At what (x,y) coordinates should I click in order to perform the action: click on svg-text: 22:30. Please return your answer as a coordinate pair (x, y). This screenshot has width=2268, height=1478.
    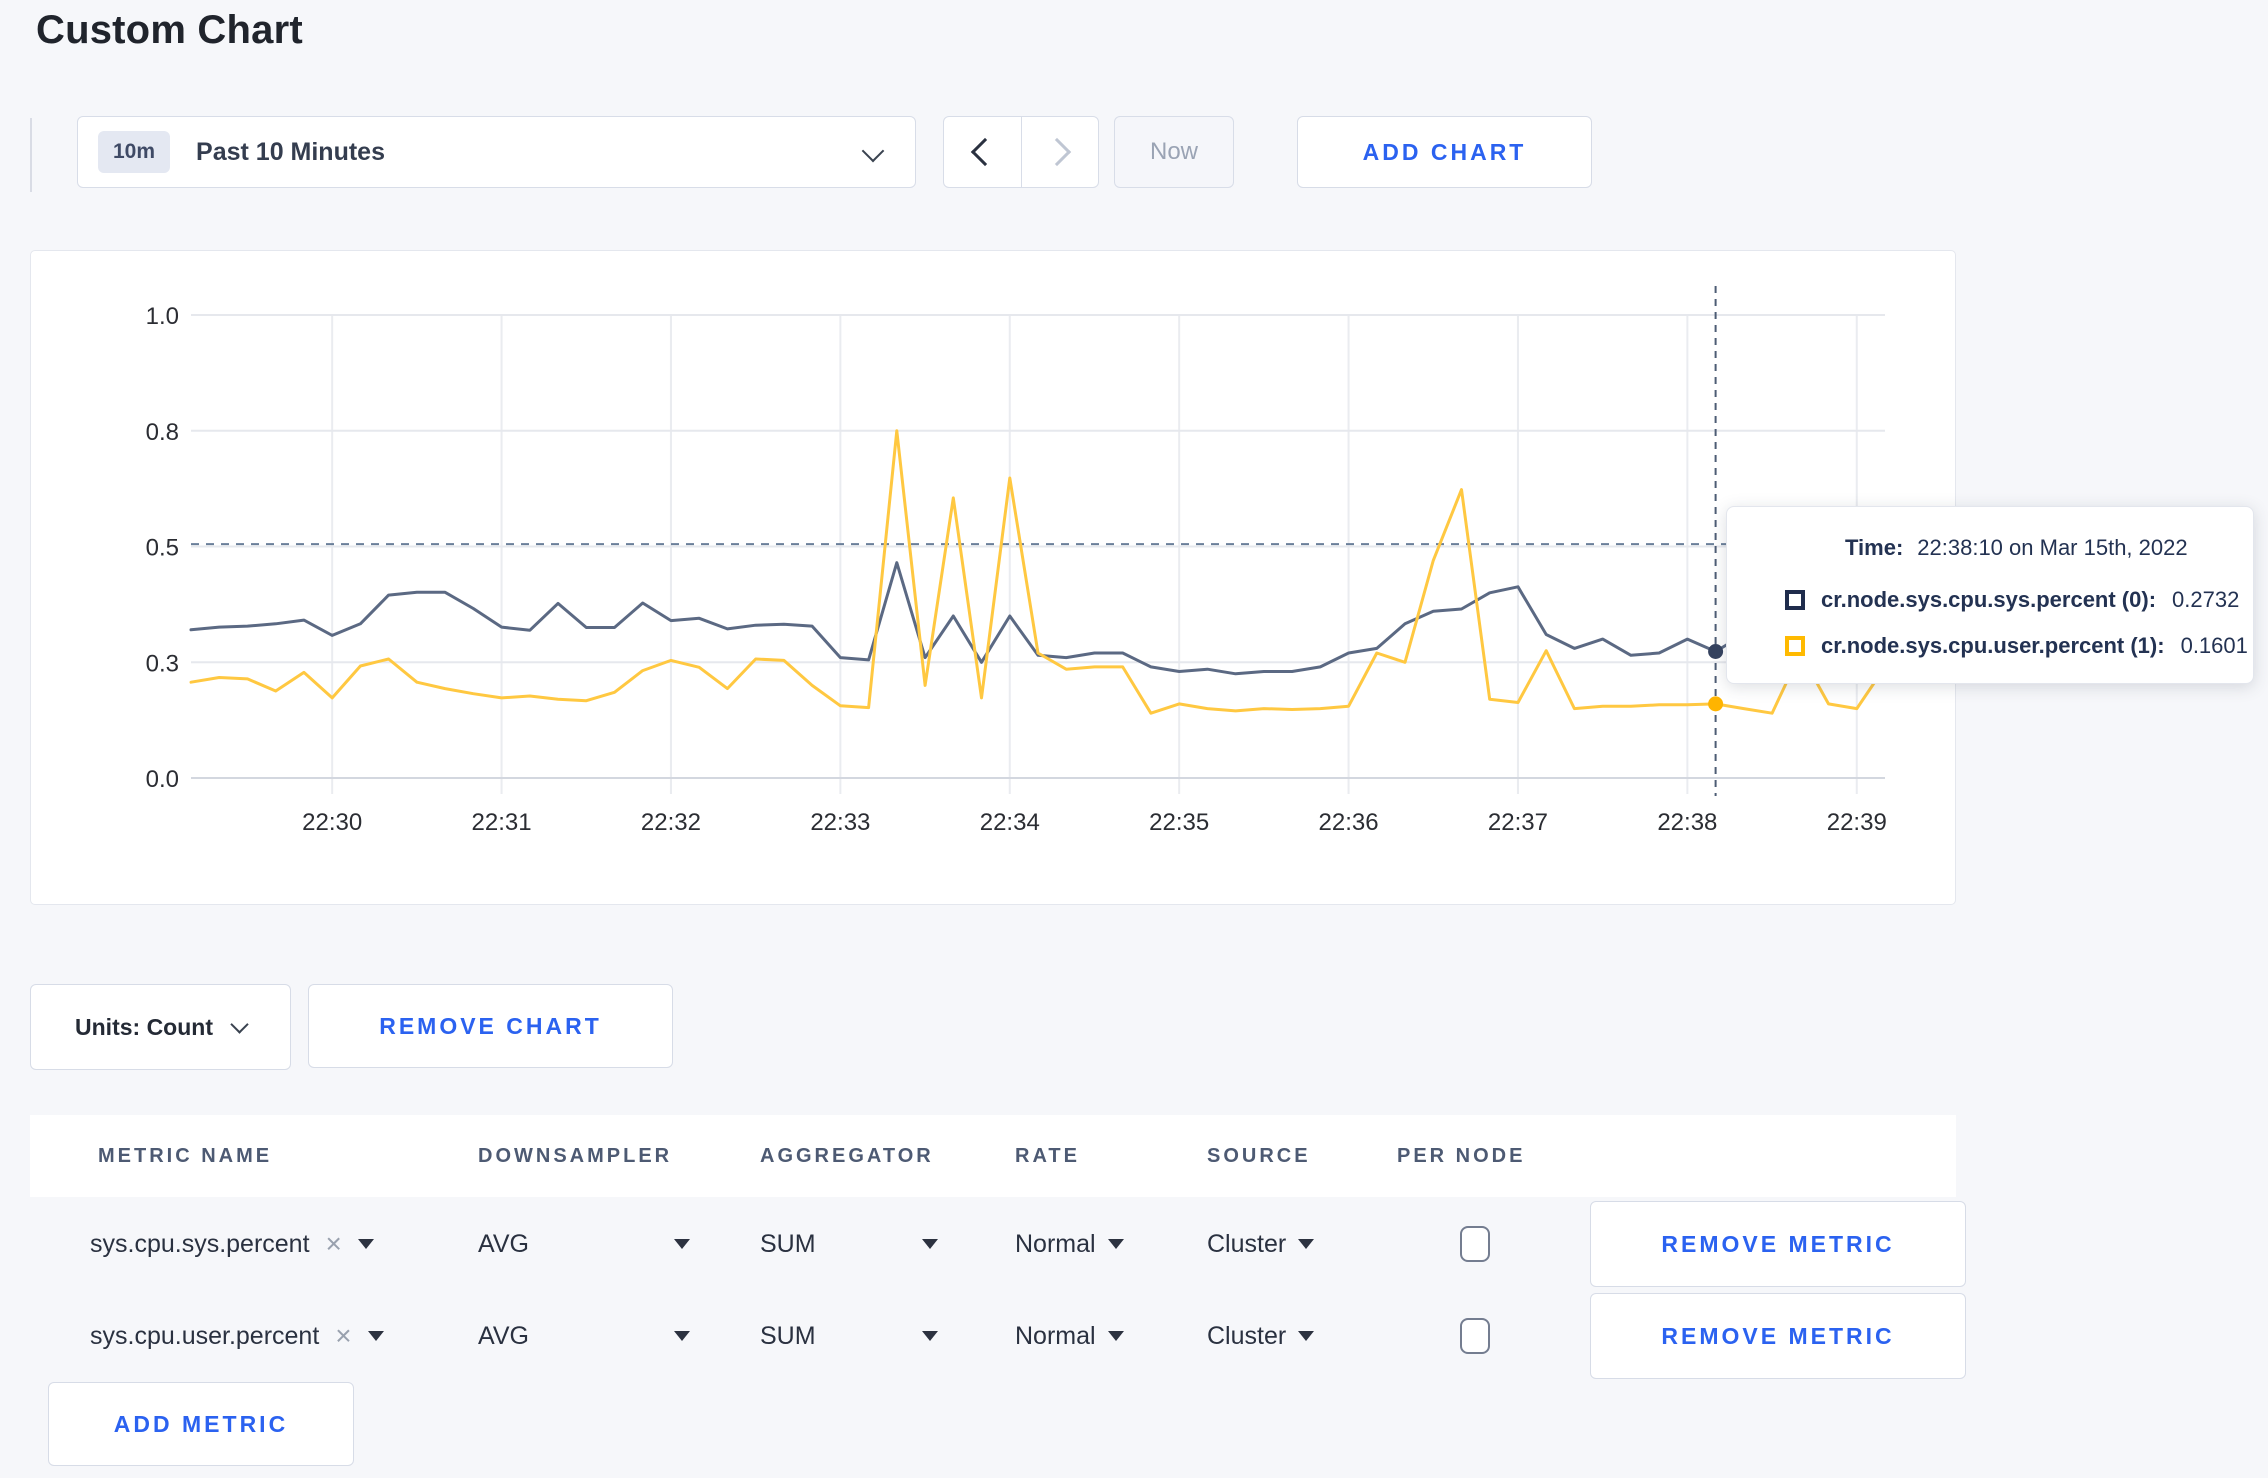
    Looking at the image, I should click on (332, 822).